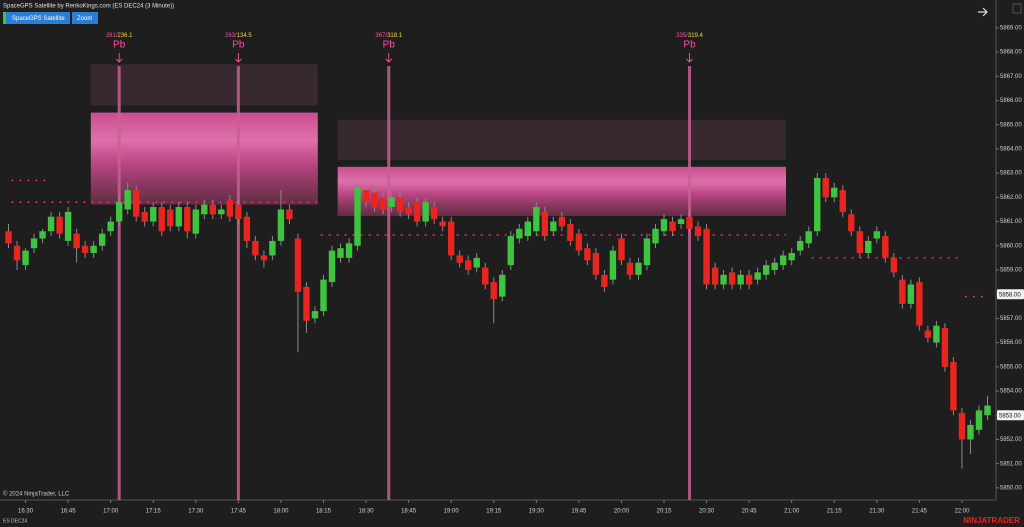  I want to click on price-marker-label: 5853.00, so click(1010, 416).